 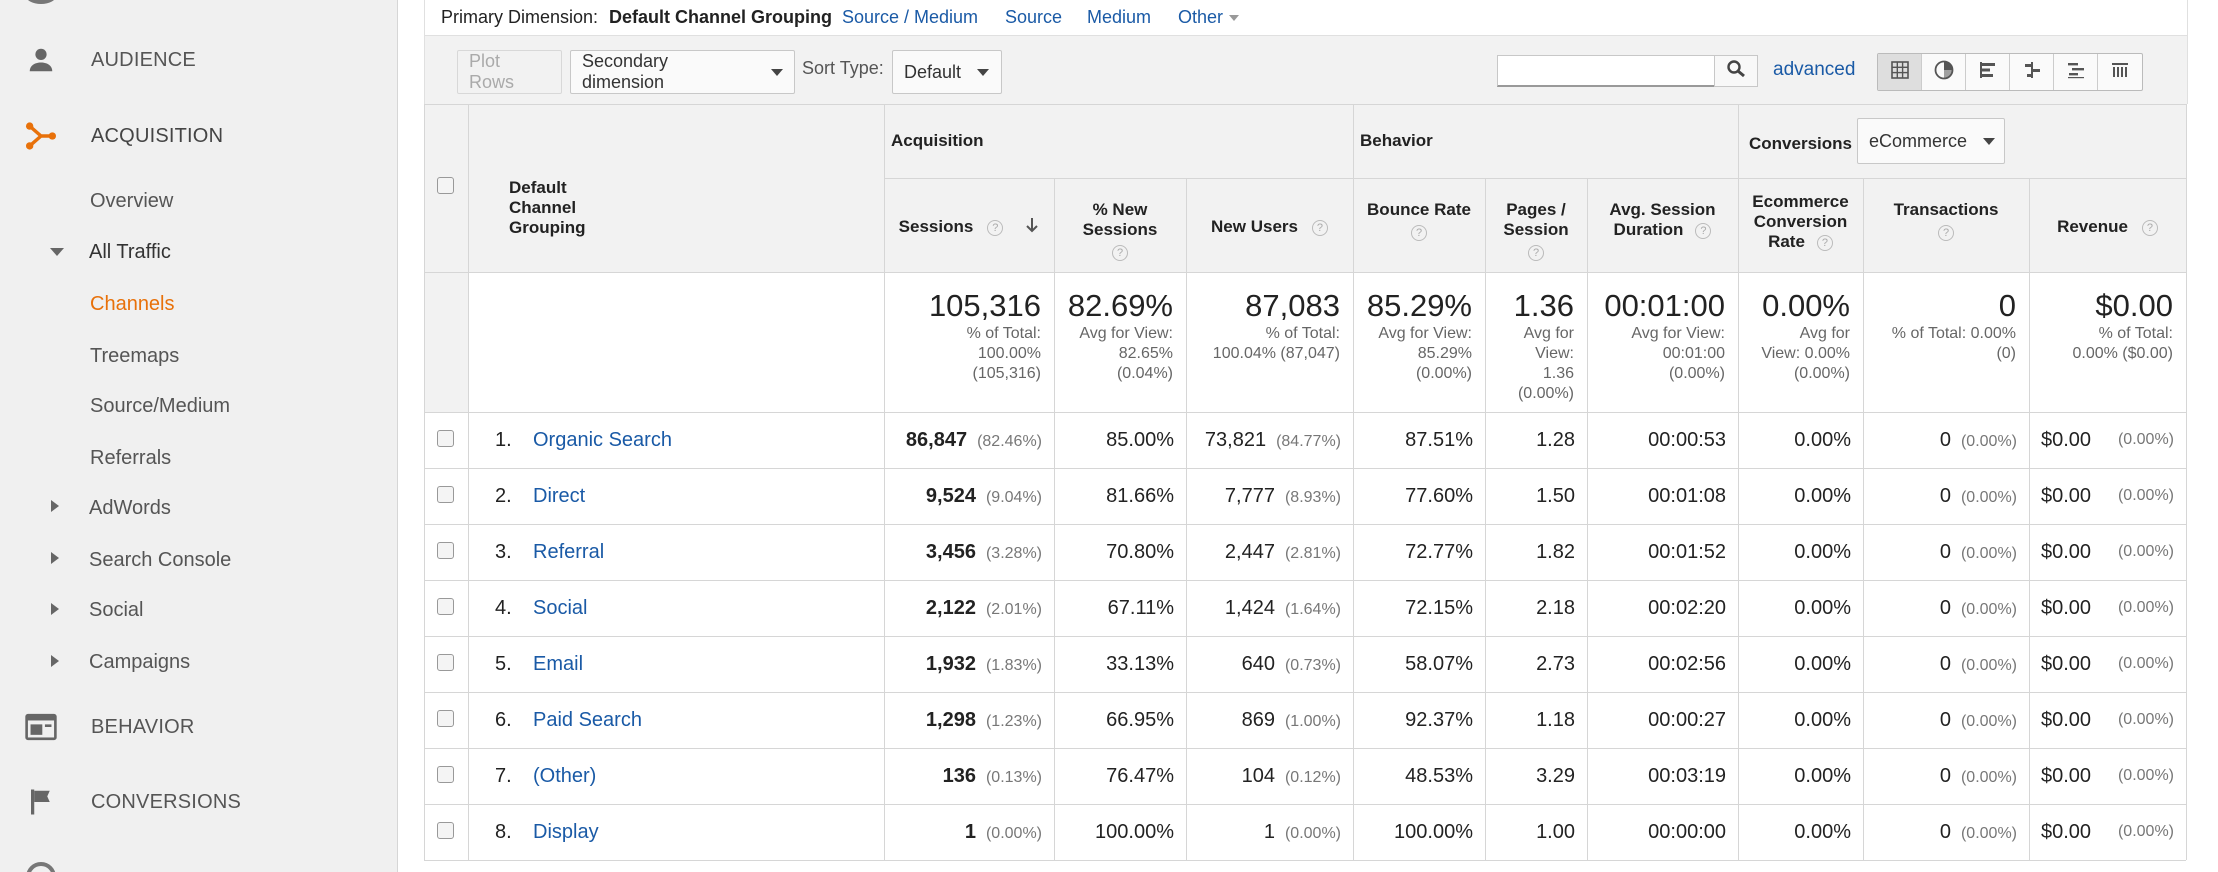 I want to click on column-header-revenue: Revenue?, so click(x=2107, y=227).